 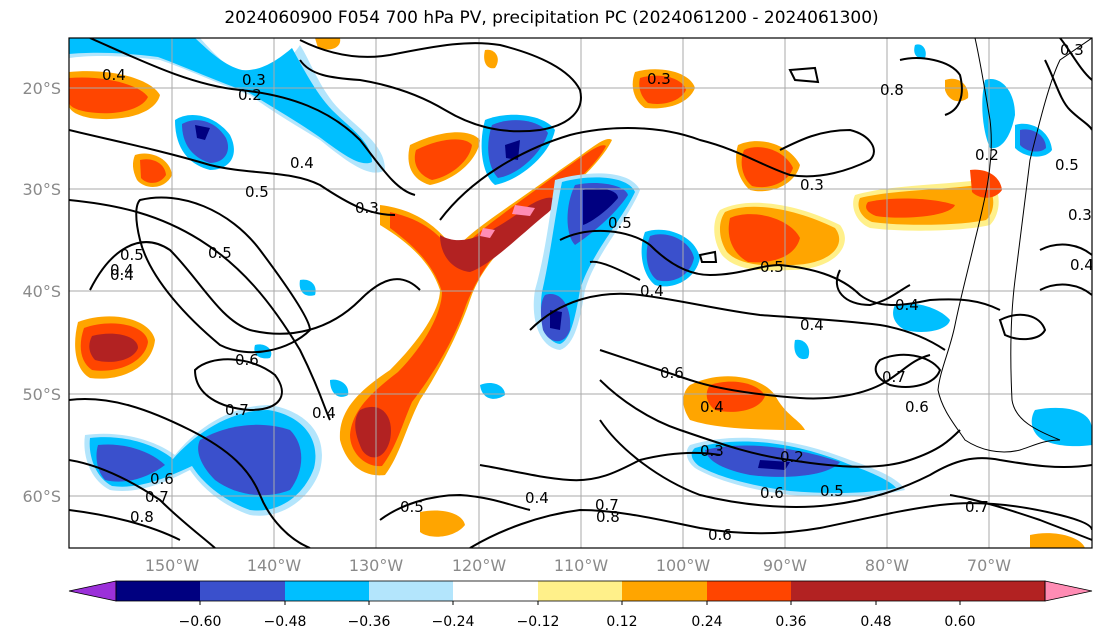 What do you see at coordinates (92, 591) in the screenshot?
I see `colorbar-extend-low` at bounding box center [92, 591].